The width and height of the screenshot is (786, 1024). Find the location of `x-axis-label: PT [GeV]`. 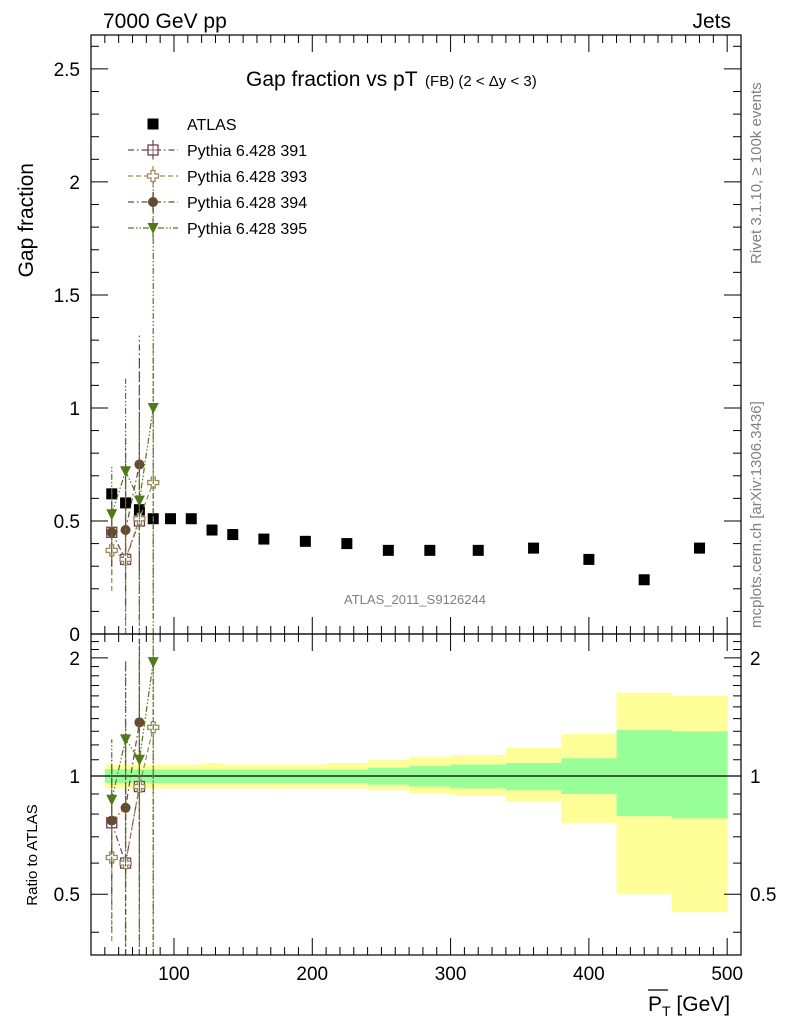

x-axis-label: PT [GeV] is located at coordinates (689, 1004).